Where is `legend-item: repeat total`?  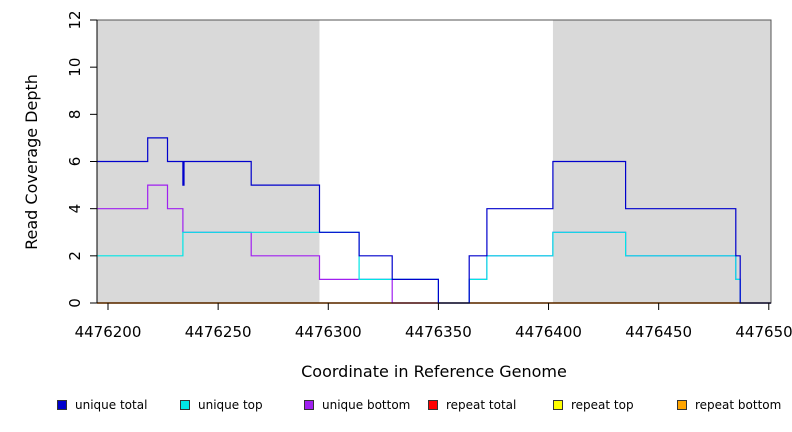
legend-item: repeat total is located at coordinates (472, 405).